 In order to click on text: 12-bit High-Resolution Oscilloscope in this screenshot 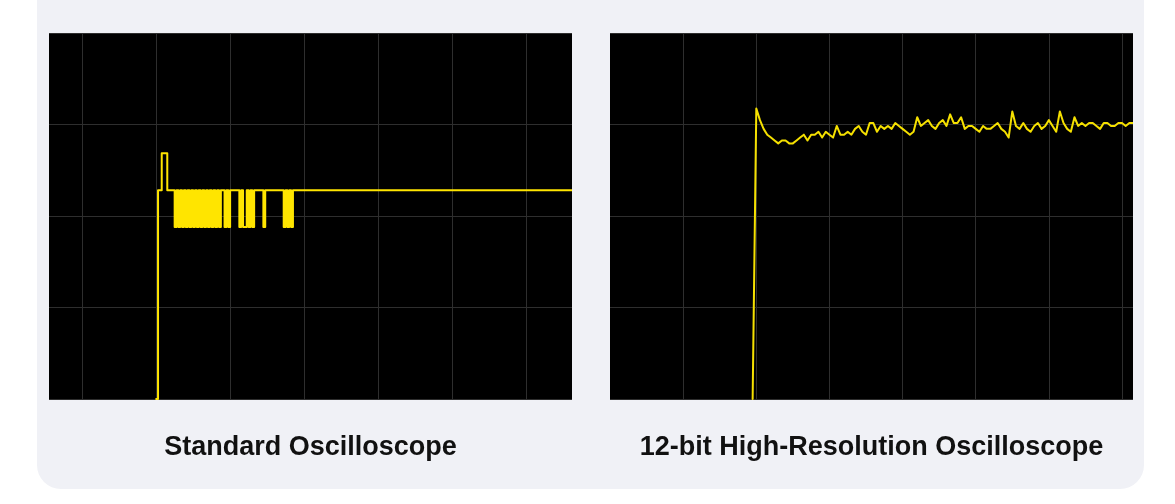, I will do `click(871, 445)`.